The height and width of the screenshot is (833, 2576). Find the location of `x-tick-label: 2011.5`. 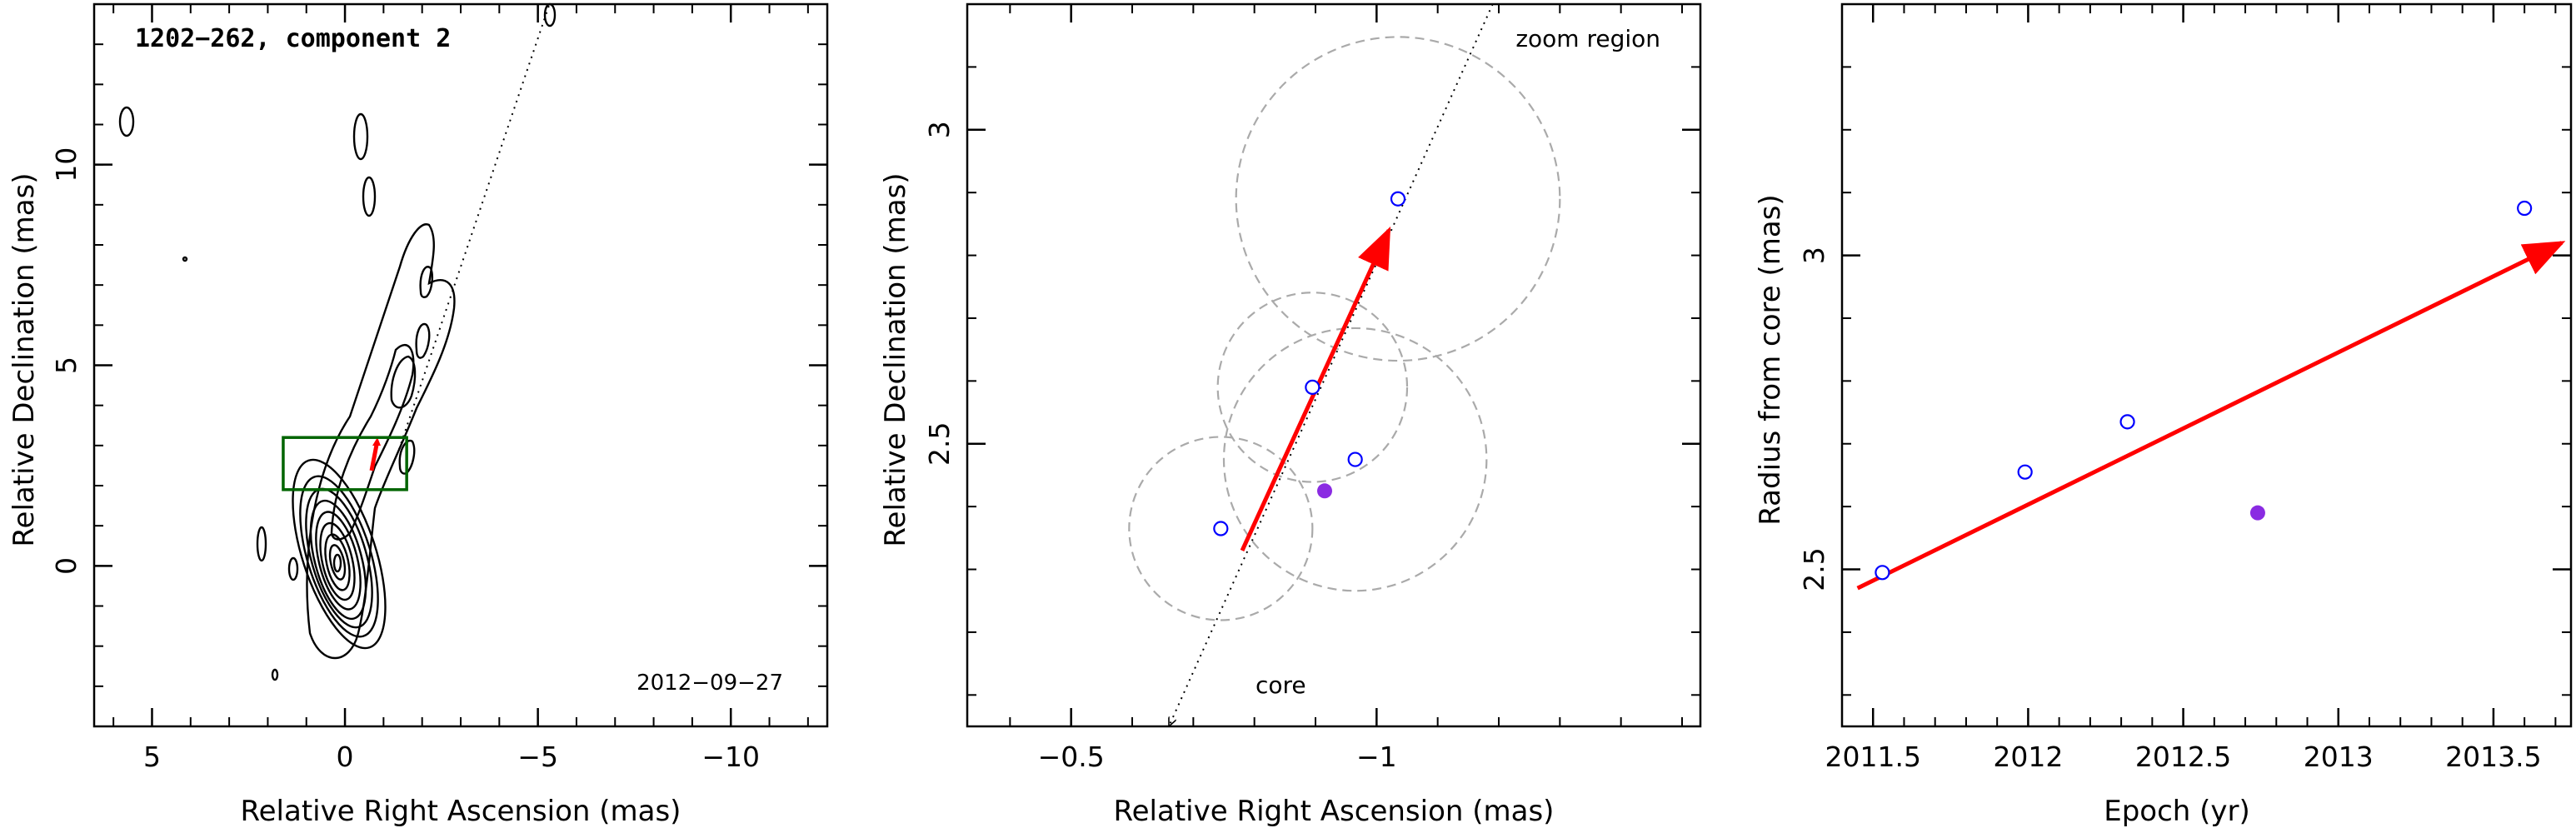

x-tick-label: 2011.5 is located at coordinates (1872, 757).